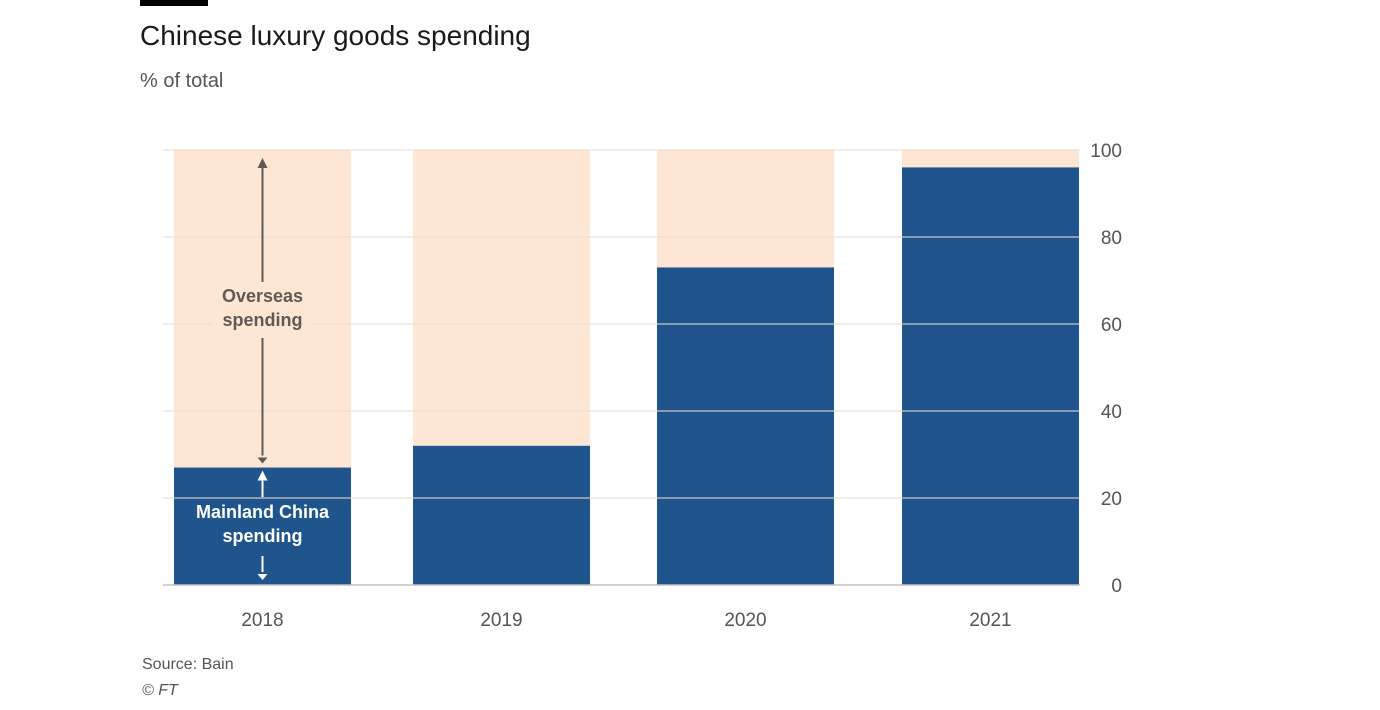  What do you see at coordinates (1111, 499) in the screenshot?
I see `y-tick-label: 20` at bounding box center [1111, 499].